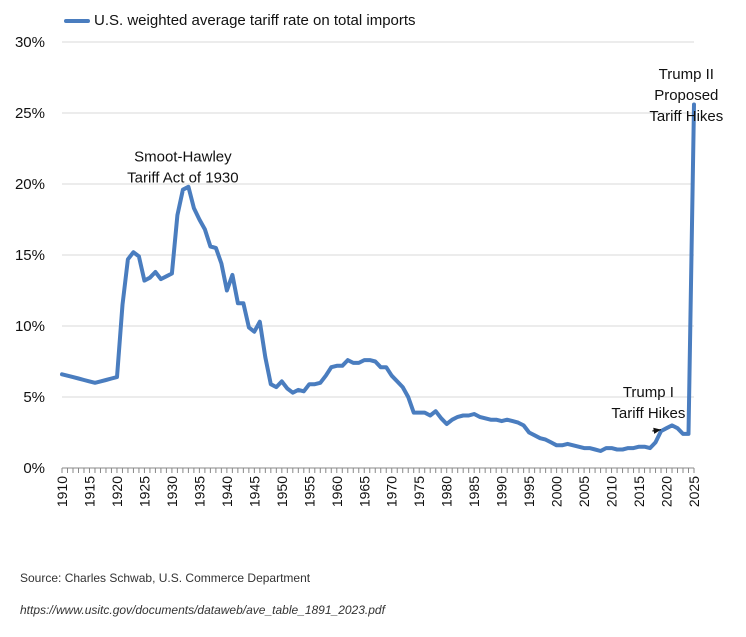 This screenshot has width=746, height=637. What do you see at coordinates (77, 20) in the screenshot?
I see `legend-swatch` at bounding box center [77, 20].